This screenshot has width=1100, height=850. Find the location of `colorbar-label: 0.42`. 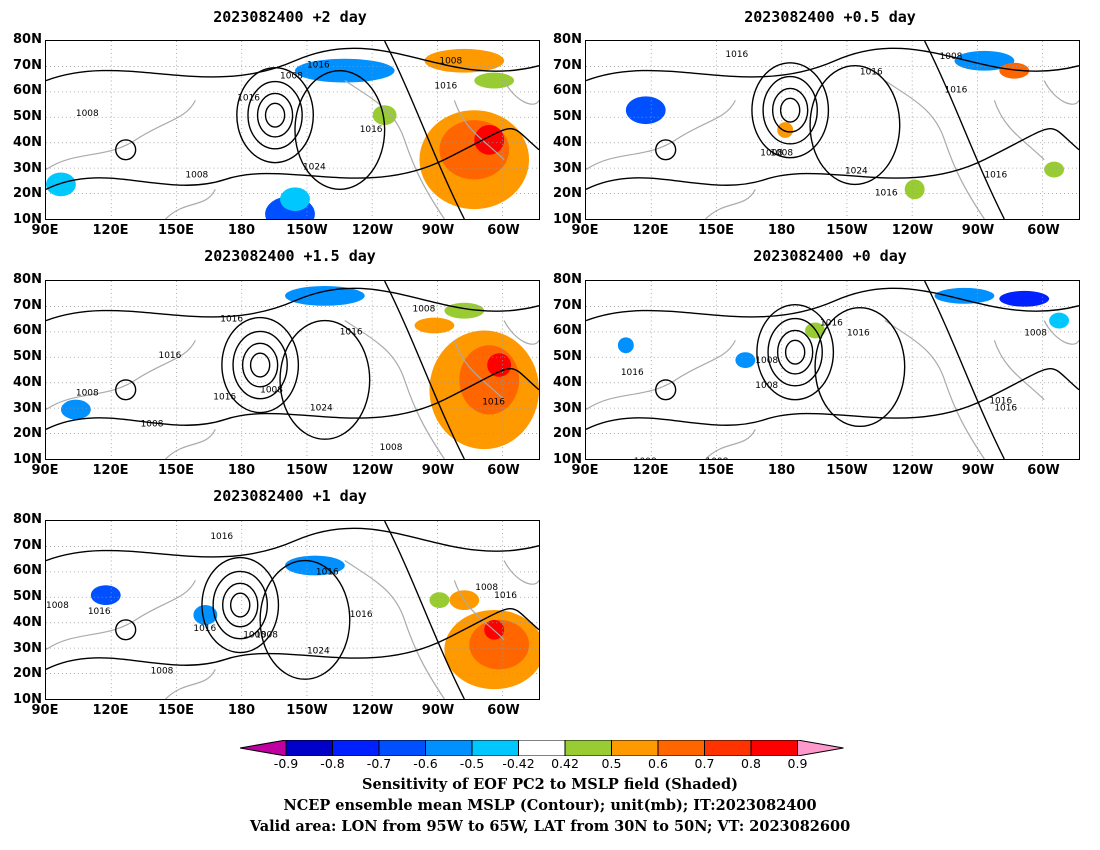

colorbar-label: 0.42 is located at coordinates (565, 763).